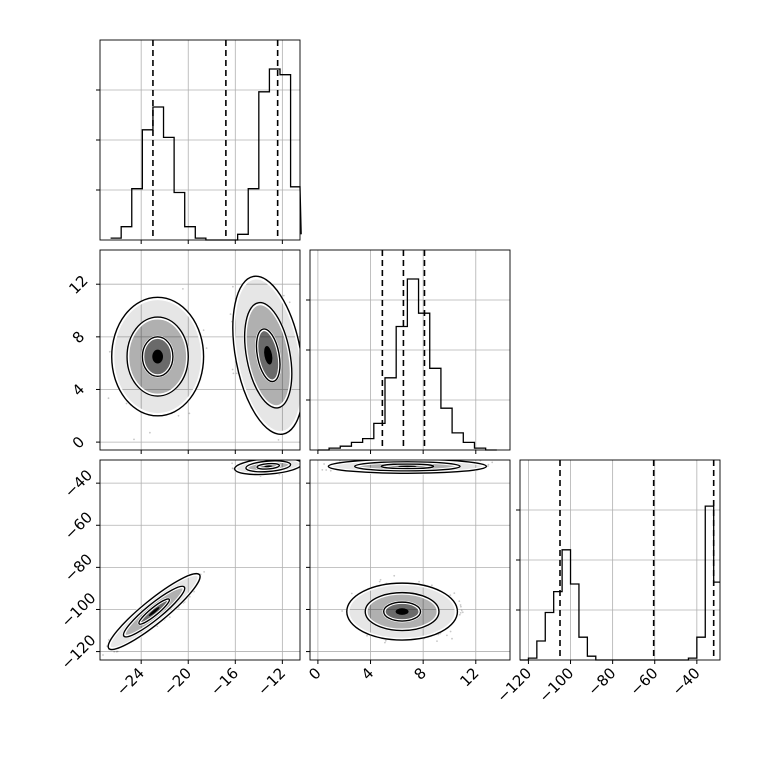  Describe the element at coordinates (78, 483) in the screenshot. I see `y-tick-label: −40` at that location.